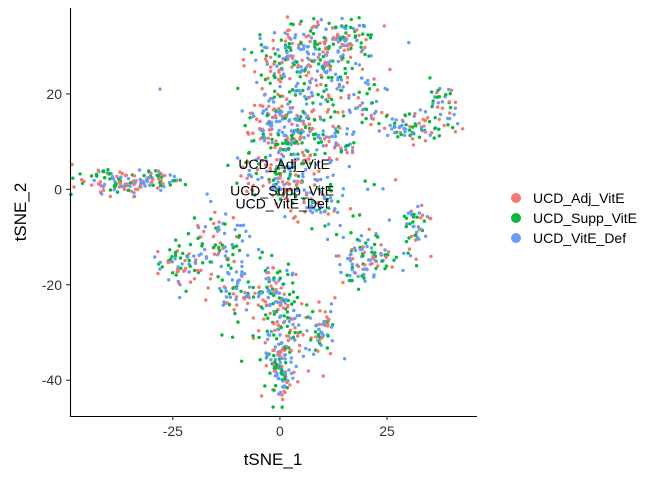 Image resolution: width=672 pixels, height=480 pixels. I want to click on x-ticks: -25 0 25, so click(279, 427).